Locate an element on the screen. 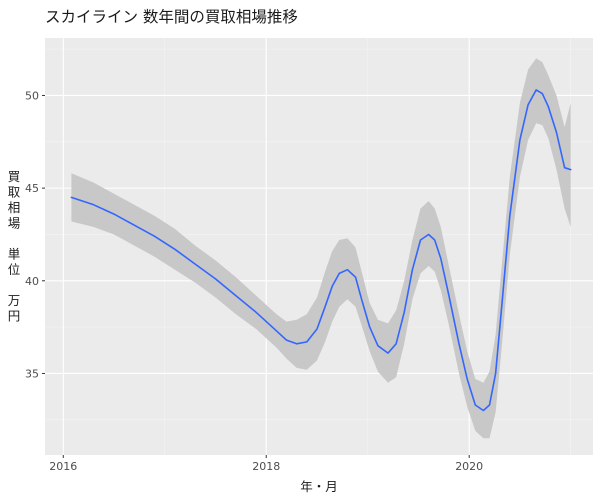 Image resolution: width=600 pixels, height=500 pixels. y-tick-label: 50 is located at coordinates (32, 95).